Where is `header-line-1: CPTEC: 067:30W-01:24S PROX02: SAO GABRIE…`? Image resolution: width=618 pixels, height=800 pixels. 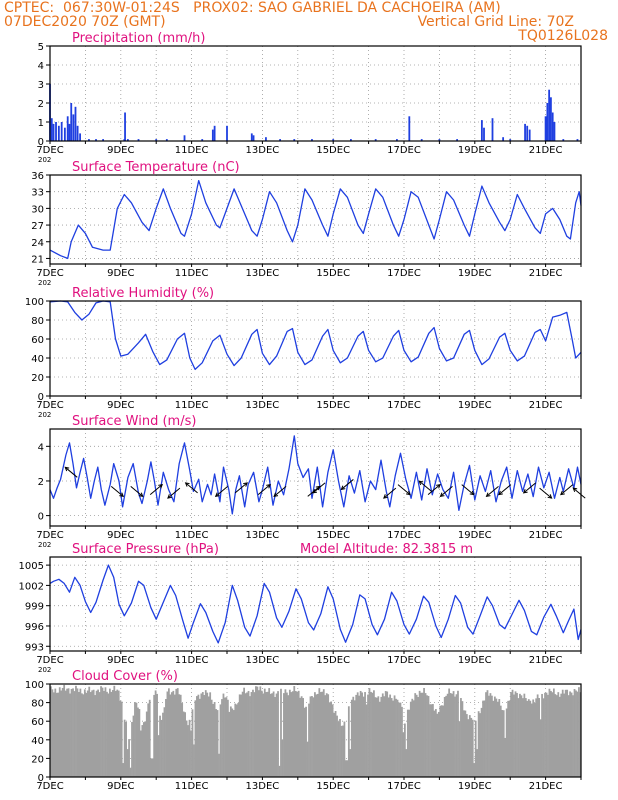
header-line-1: CPTEC: 067:30W-01:24S PROX02: SAO GABRIE… is located at coordinates (252, 8).